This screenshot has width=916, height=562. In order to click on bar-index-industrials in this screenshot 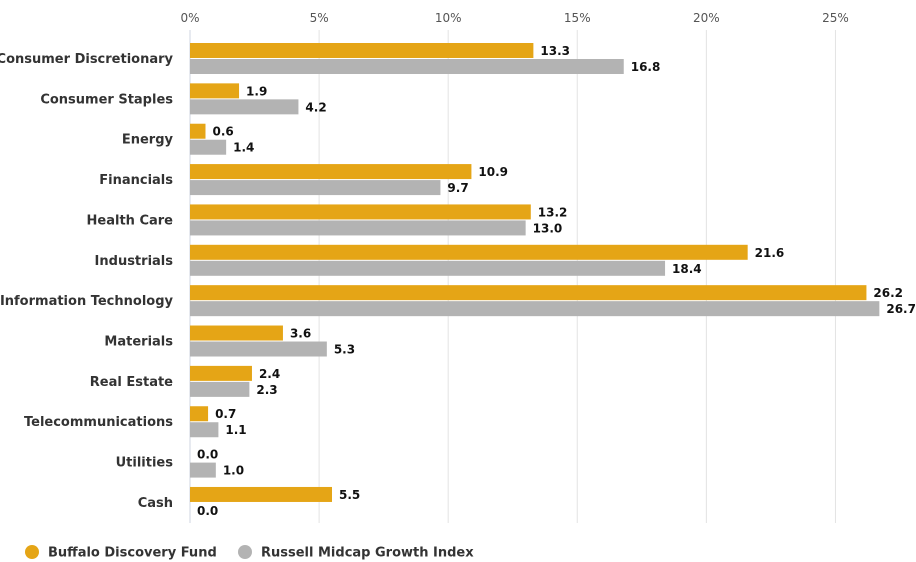, I will do `click(428, 268)`.